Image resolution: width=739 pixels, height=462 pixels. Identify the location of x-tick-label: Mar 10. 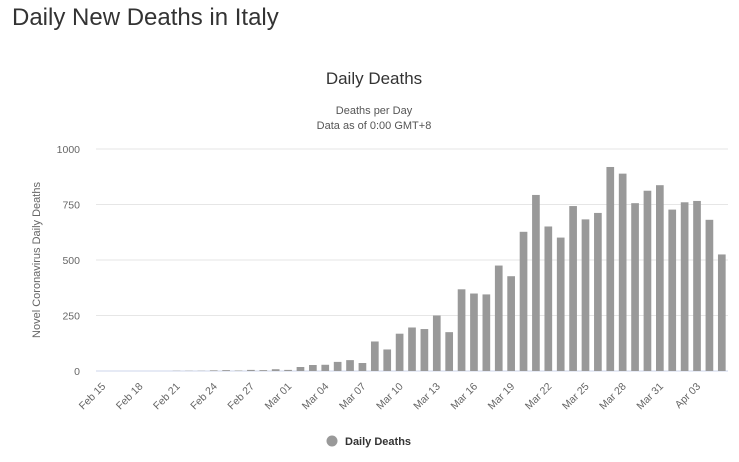
(390, 397).